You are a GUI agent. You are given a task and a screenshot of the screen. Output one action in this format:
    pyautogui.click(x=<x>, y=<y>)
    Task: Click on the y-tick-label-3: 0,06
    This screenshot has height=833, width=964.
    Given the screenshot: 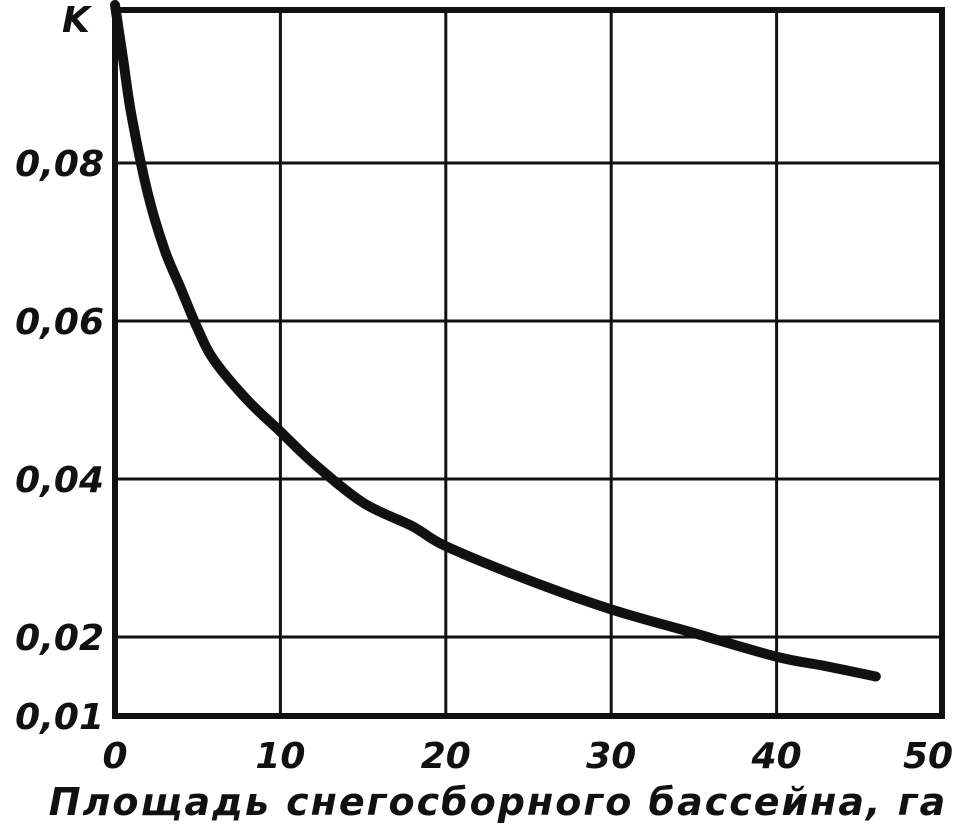 What is the action you would take?
    pyautogui.click(x=59, y=322)
    